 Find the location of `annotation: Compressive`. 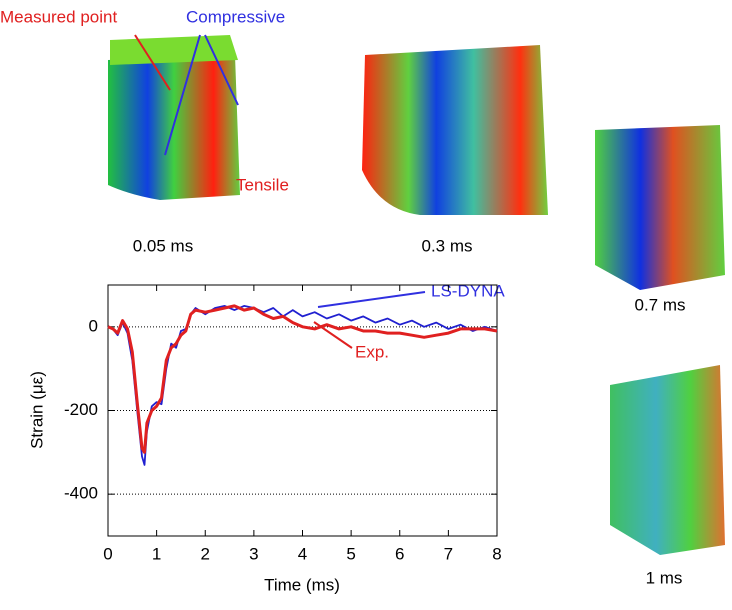

annotation: Compressive is located at coordinates (235, 16).